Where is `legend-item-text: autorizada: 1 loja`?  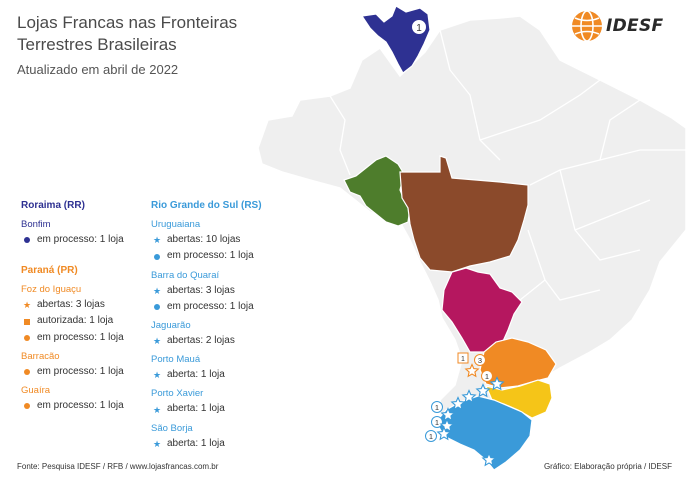
legend-item-text: autorizada: 1 loja is located at coordinates (75, 321).